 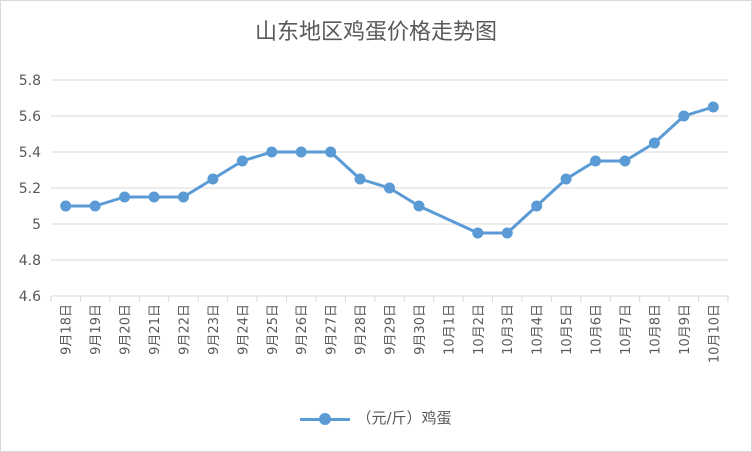 I want to click on x-tick-label: 10月3日, so click(x=508, y=329).